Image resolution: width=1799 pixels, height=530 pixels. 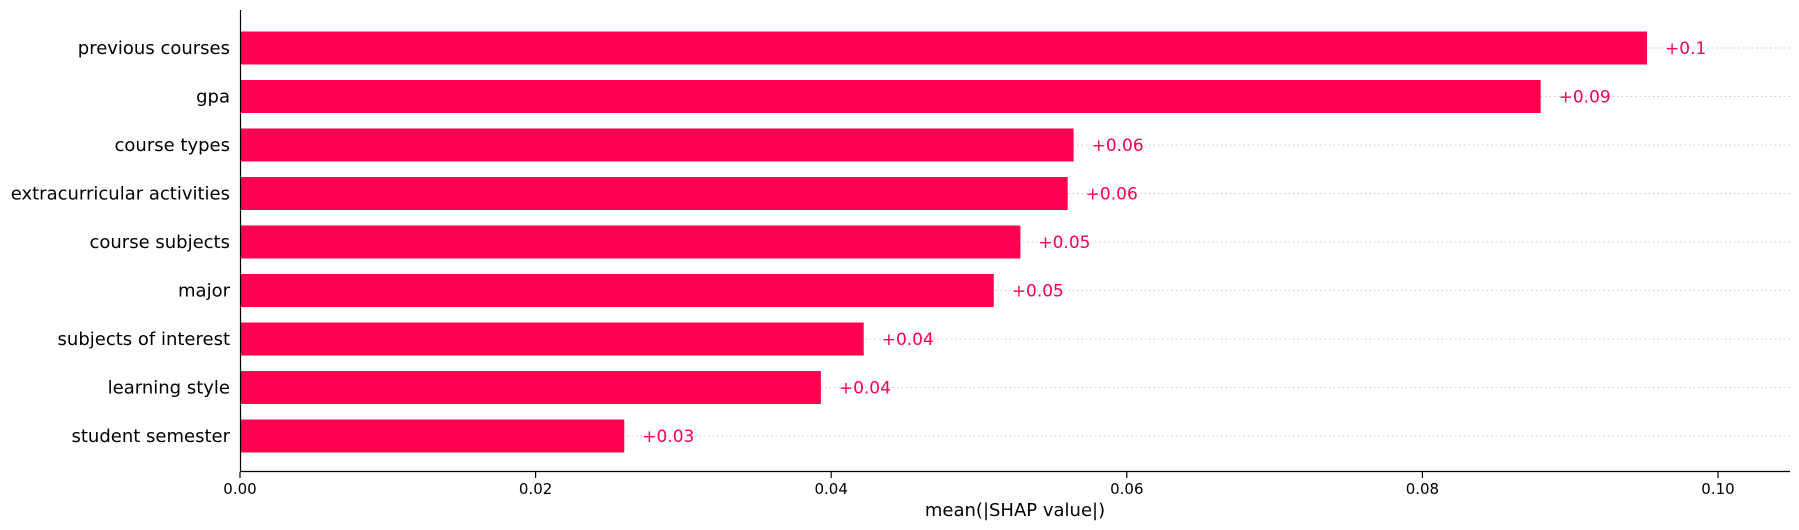 What do you see at coordinates (144, 339) in the screenshot?
I see `feature-label: subjects of interest` at bounding box center [144, 339].